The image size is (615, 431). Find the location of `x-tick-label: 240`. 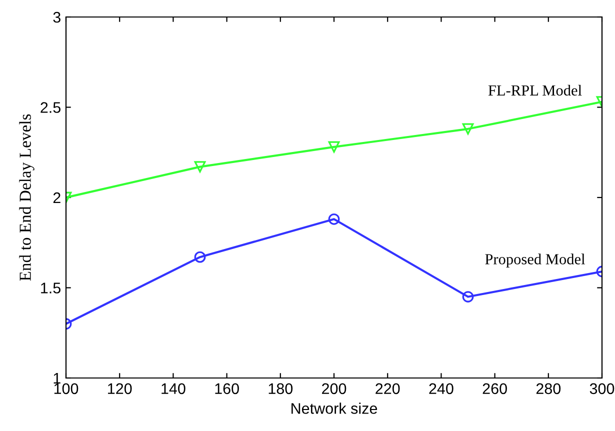

x-tick-label: 240 is located at coordinates (441, 388).